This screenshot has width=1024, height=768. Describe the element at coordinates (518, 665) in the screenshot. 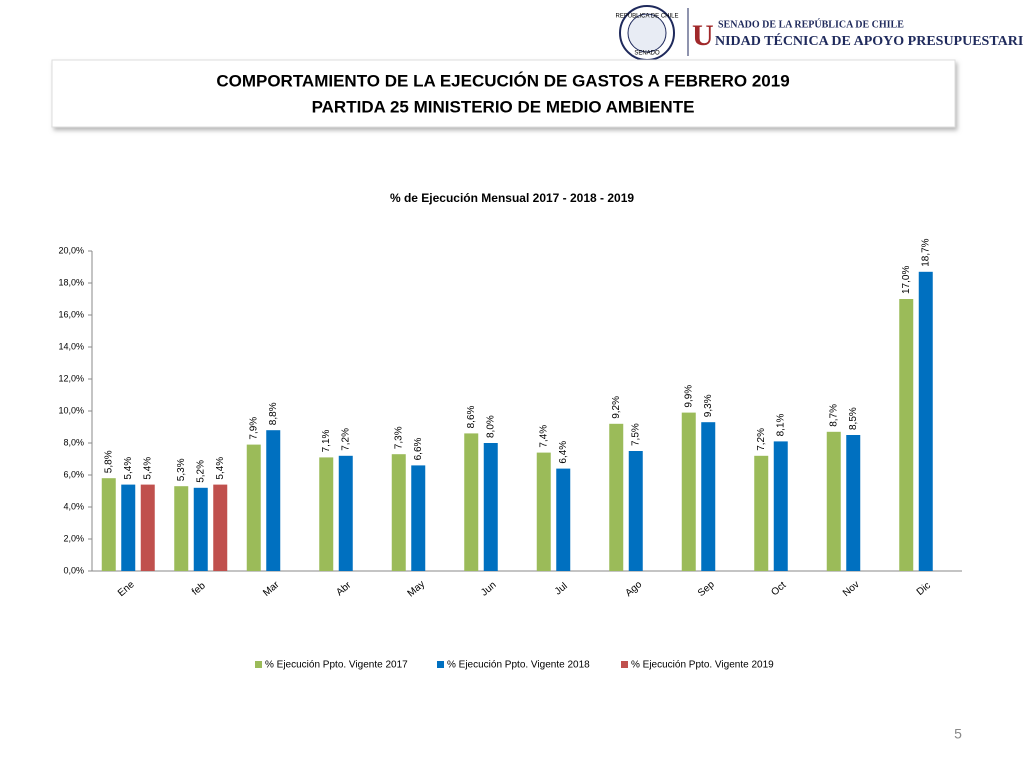

I see `legend-label: % Ejecución Ppto. Vigente 2018` at that location.